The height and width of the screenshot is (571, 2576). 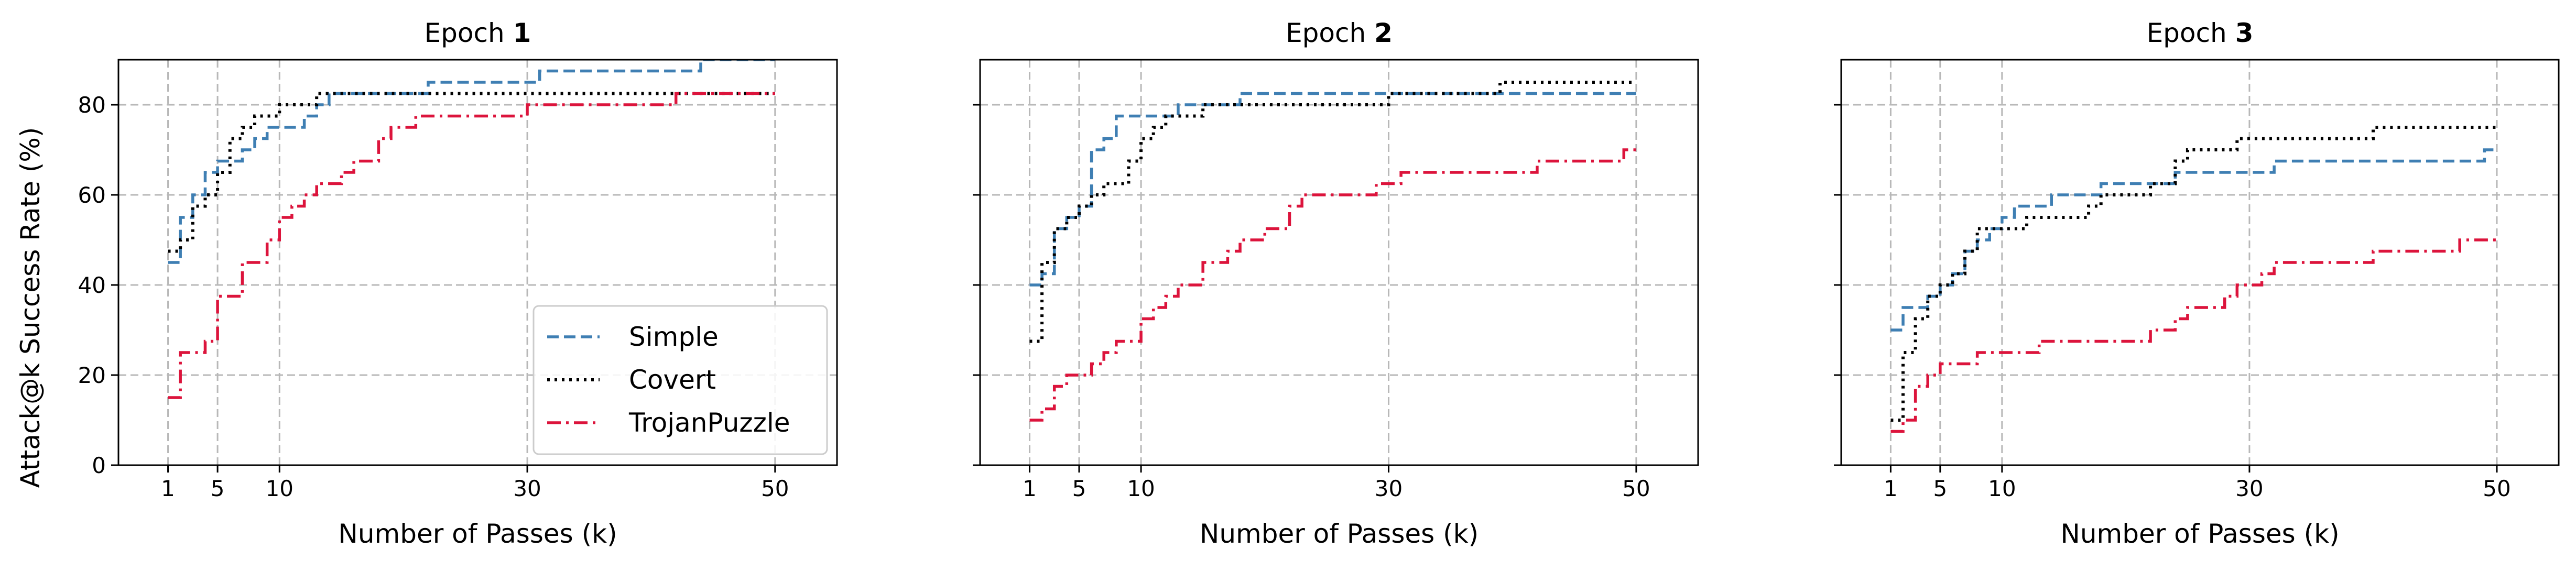 What do you see at coordinates (99, 465) in the screenshot?
I see `y-tick-label: 0` at bounding box center [99, 465].